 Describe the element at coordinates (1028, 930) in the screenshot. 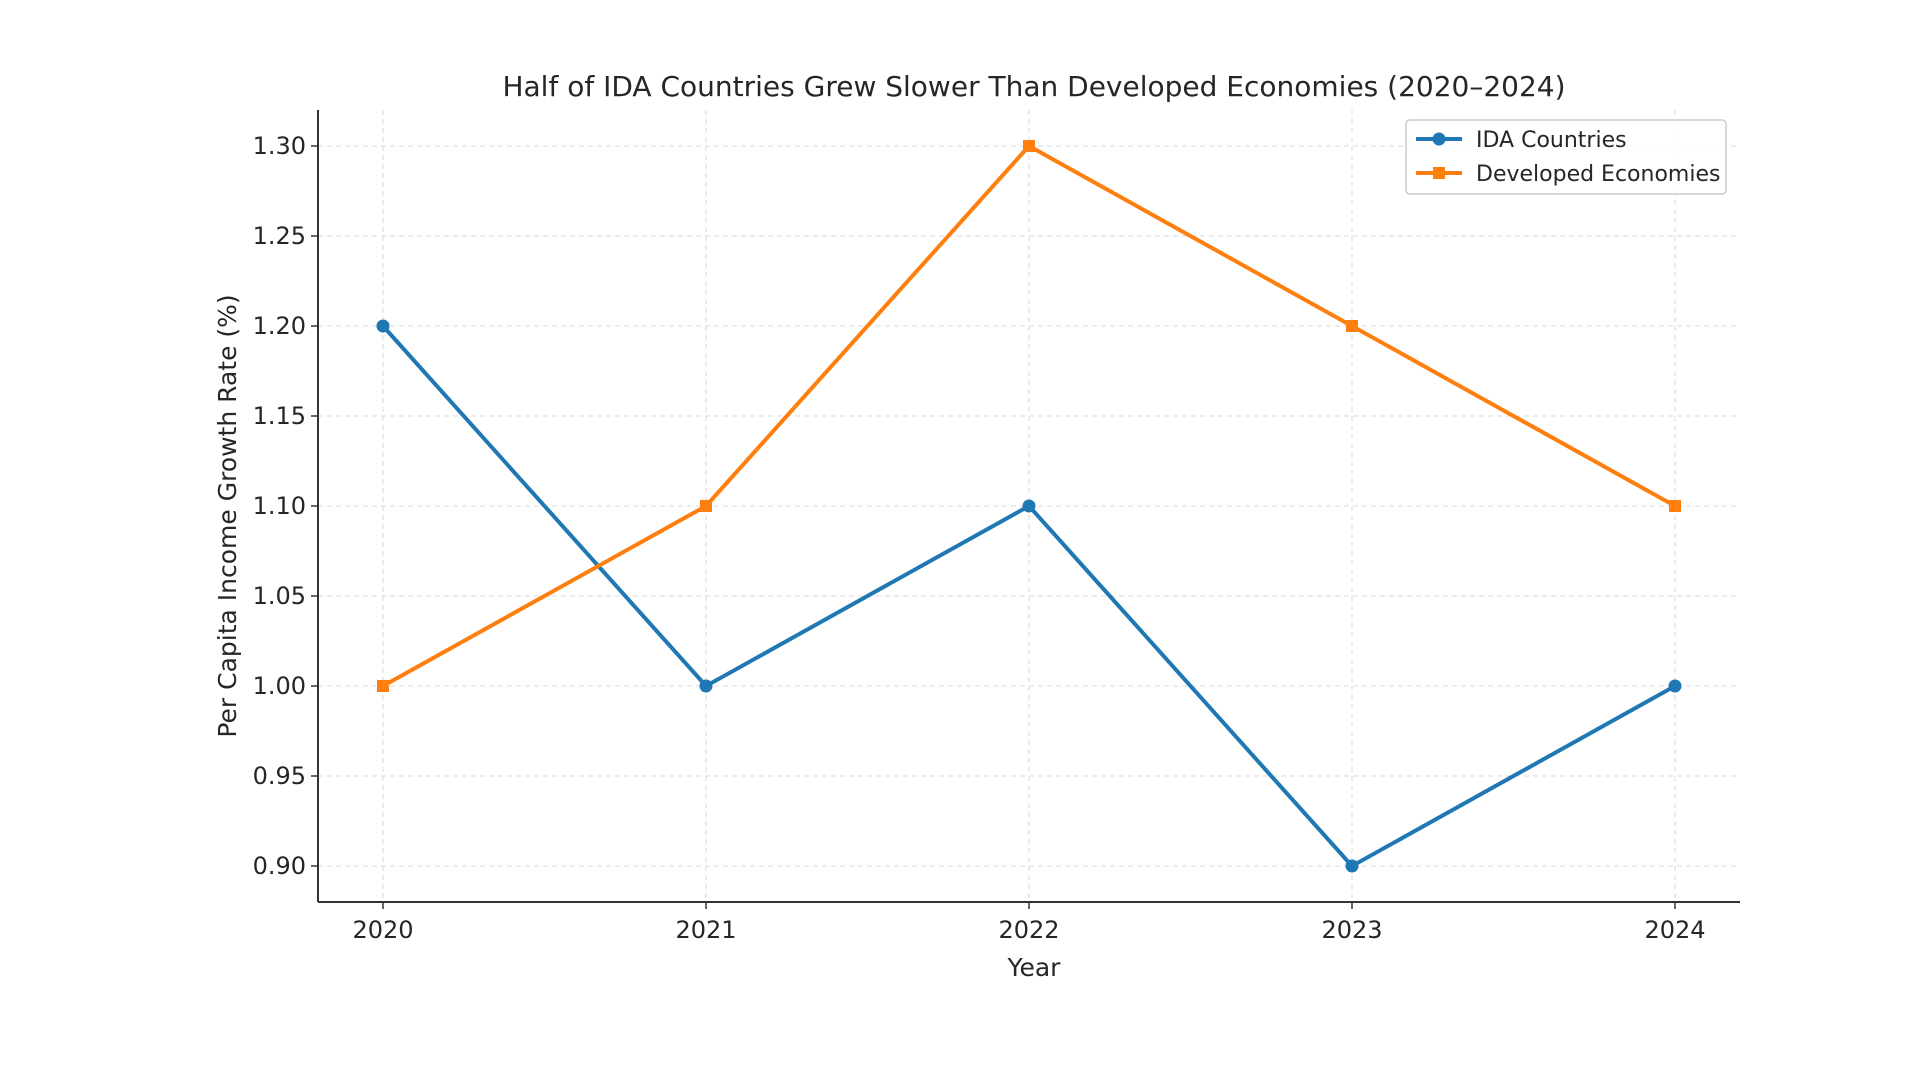

I see `x-tick-label: 2022` at that location.